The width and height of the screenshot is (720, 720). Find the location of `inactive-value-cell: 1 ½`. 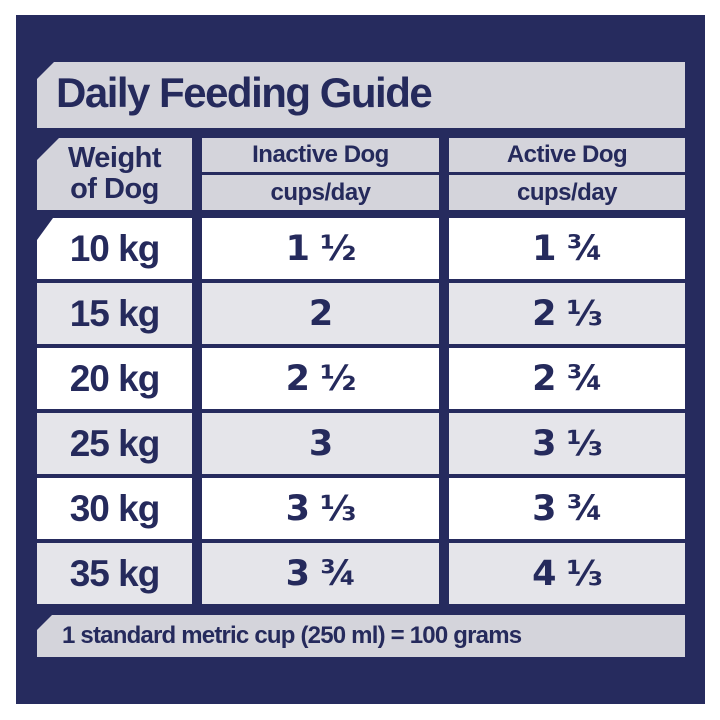

inactive-value-cell: 1 ½ is located at coordinates (320, 248).